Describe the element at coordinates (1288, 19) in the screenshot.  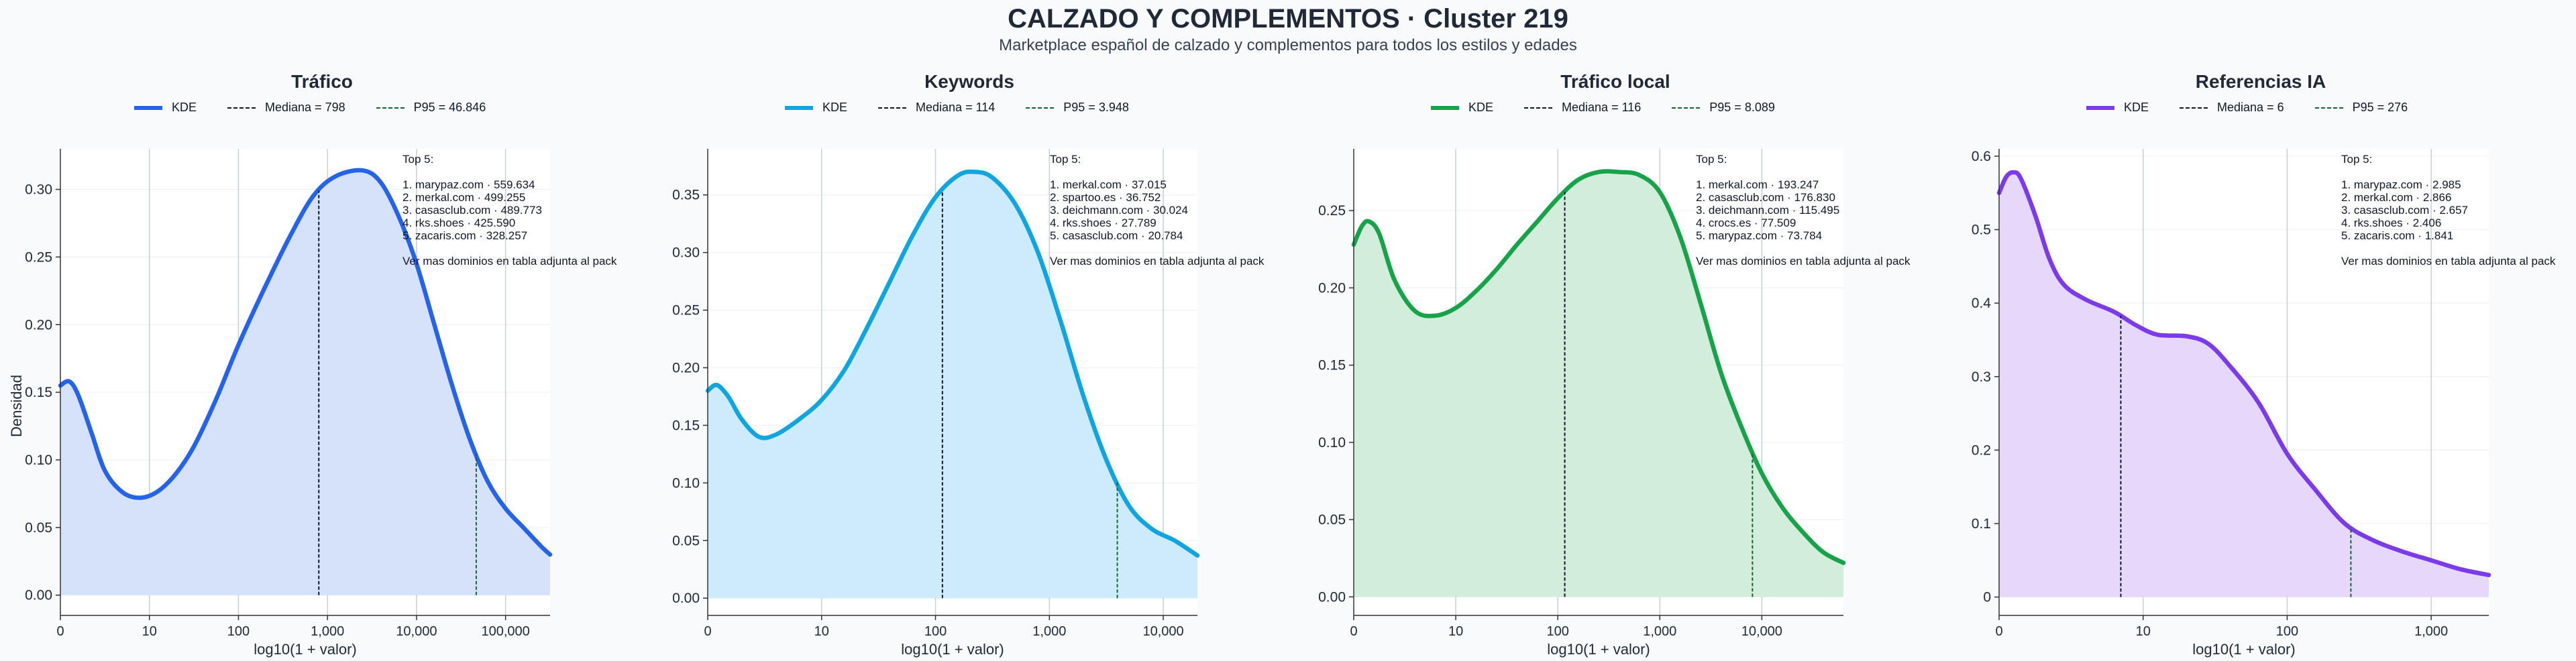
I see `figure-title: CALZADO Y COMPLEMENTOS · Cluster 219` at that location.